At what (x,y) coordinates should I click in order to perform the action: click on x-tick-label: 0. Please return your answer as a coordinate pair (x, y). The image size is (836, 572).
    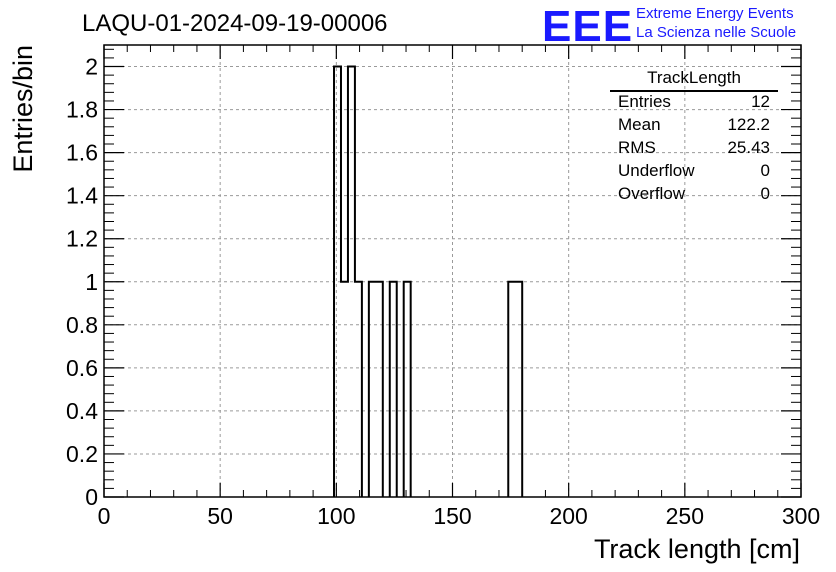
    Looking at the image, I should click on (104, 516).